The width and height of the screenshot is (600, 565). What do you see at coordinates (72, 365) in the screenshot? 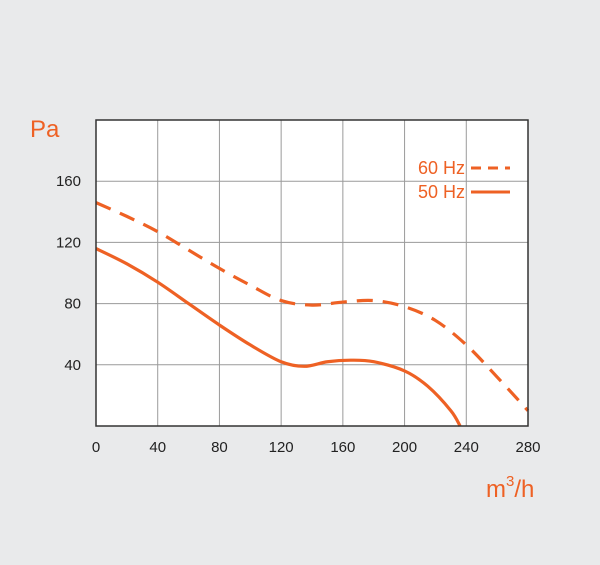
I see `y-tick-label: 40` at bounding box center [72, 365].